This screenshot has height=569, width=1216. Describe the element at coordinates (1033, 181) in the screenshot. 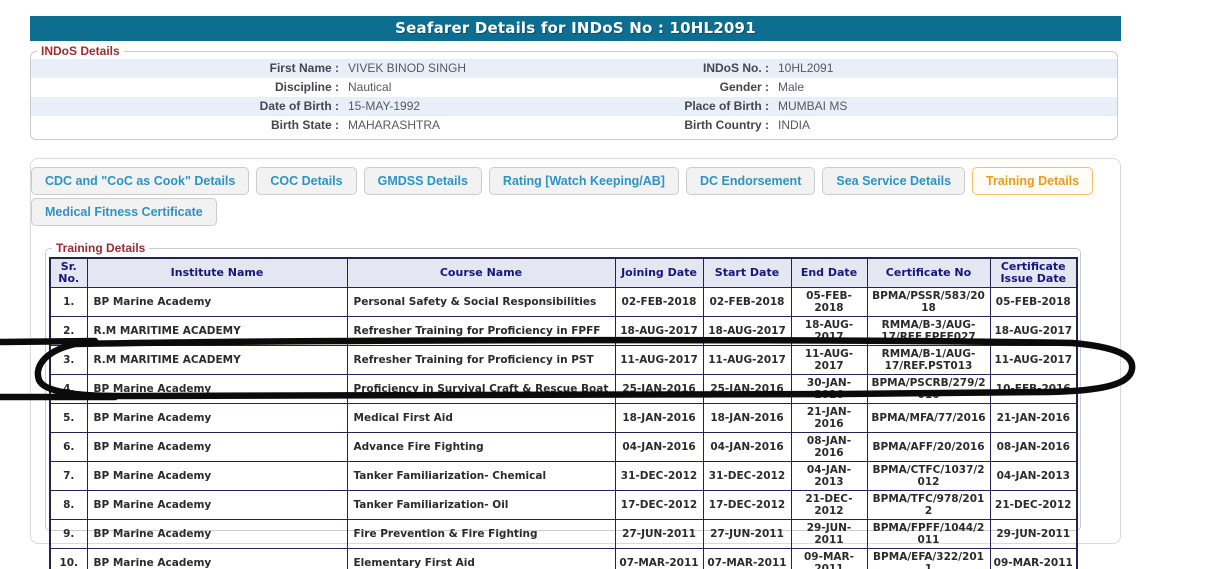

I see `tab-training-details: Training Details` at that location.